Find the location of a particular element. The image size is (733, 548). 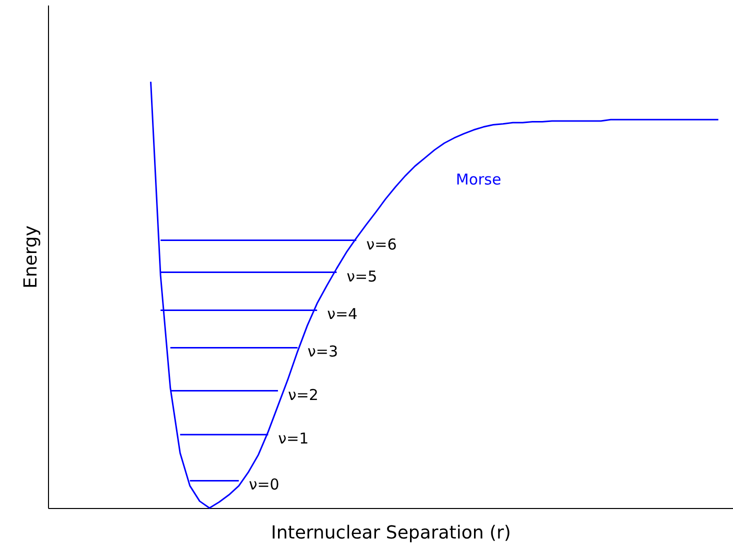

series-label: ν=1 is located at coordinates (293, 439).